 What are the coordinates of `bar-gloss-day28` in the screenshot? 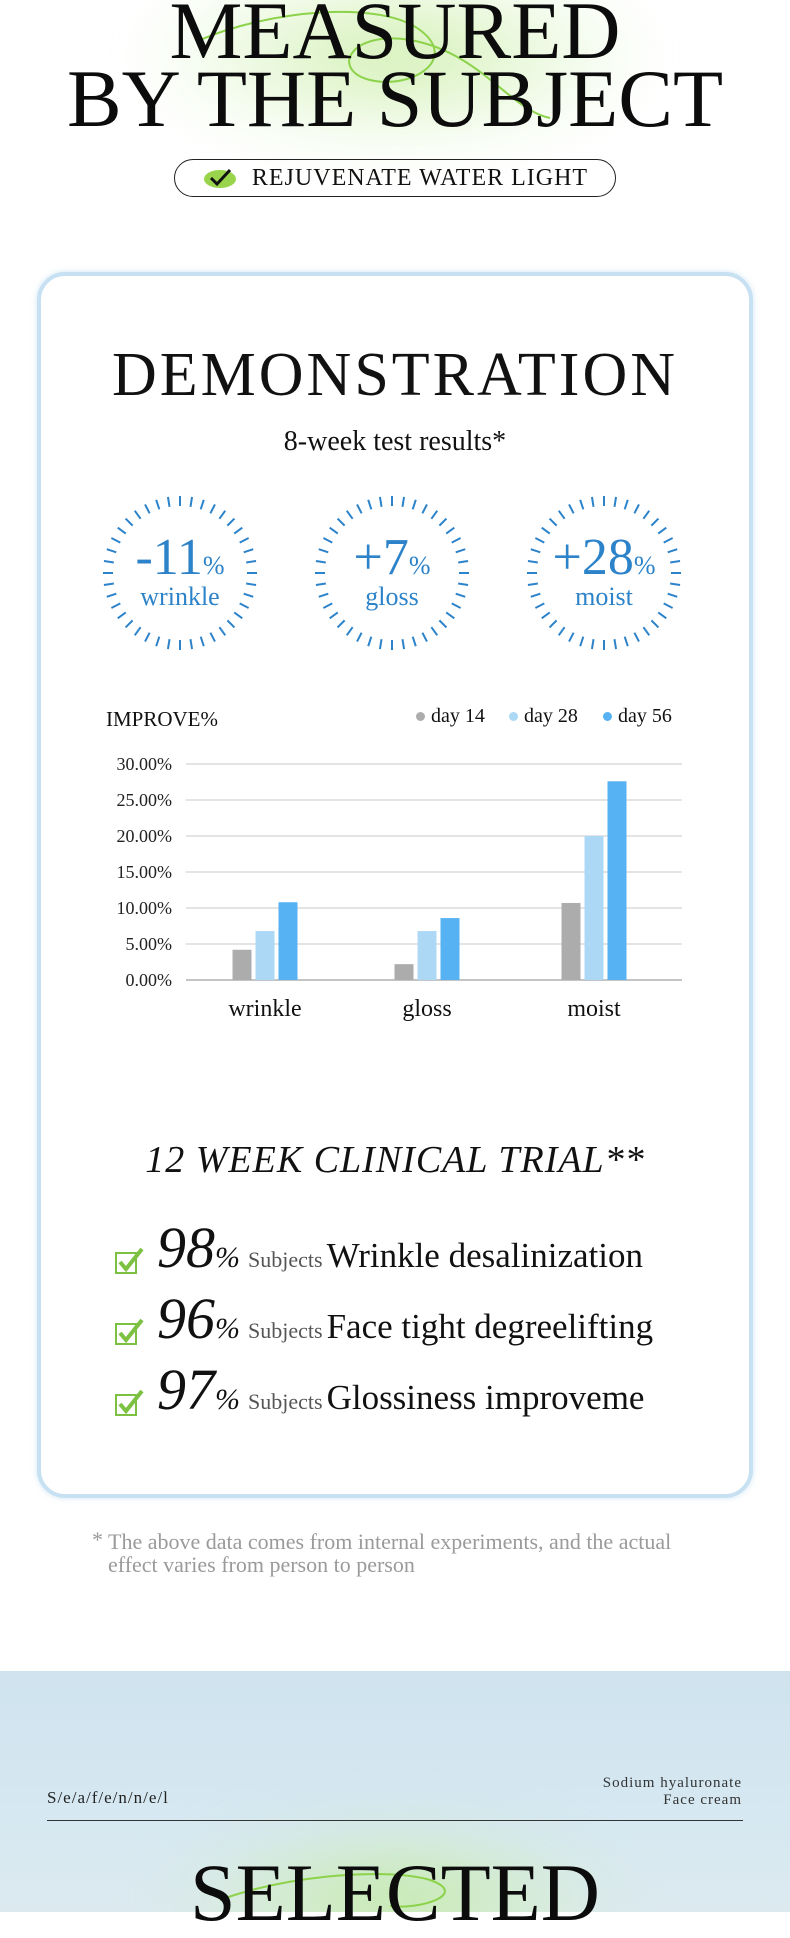 It's located at (427, 955).